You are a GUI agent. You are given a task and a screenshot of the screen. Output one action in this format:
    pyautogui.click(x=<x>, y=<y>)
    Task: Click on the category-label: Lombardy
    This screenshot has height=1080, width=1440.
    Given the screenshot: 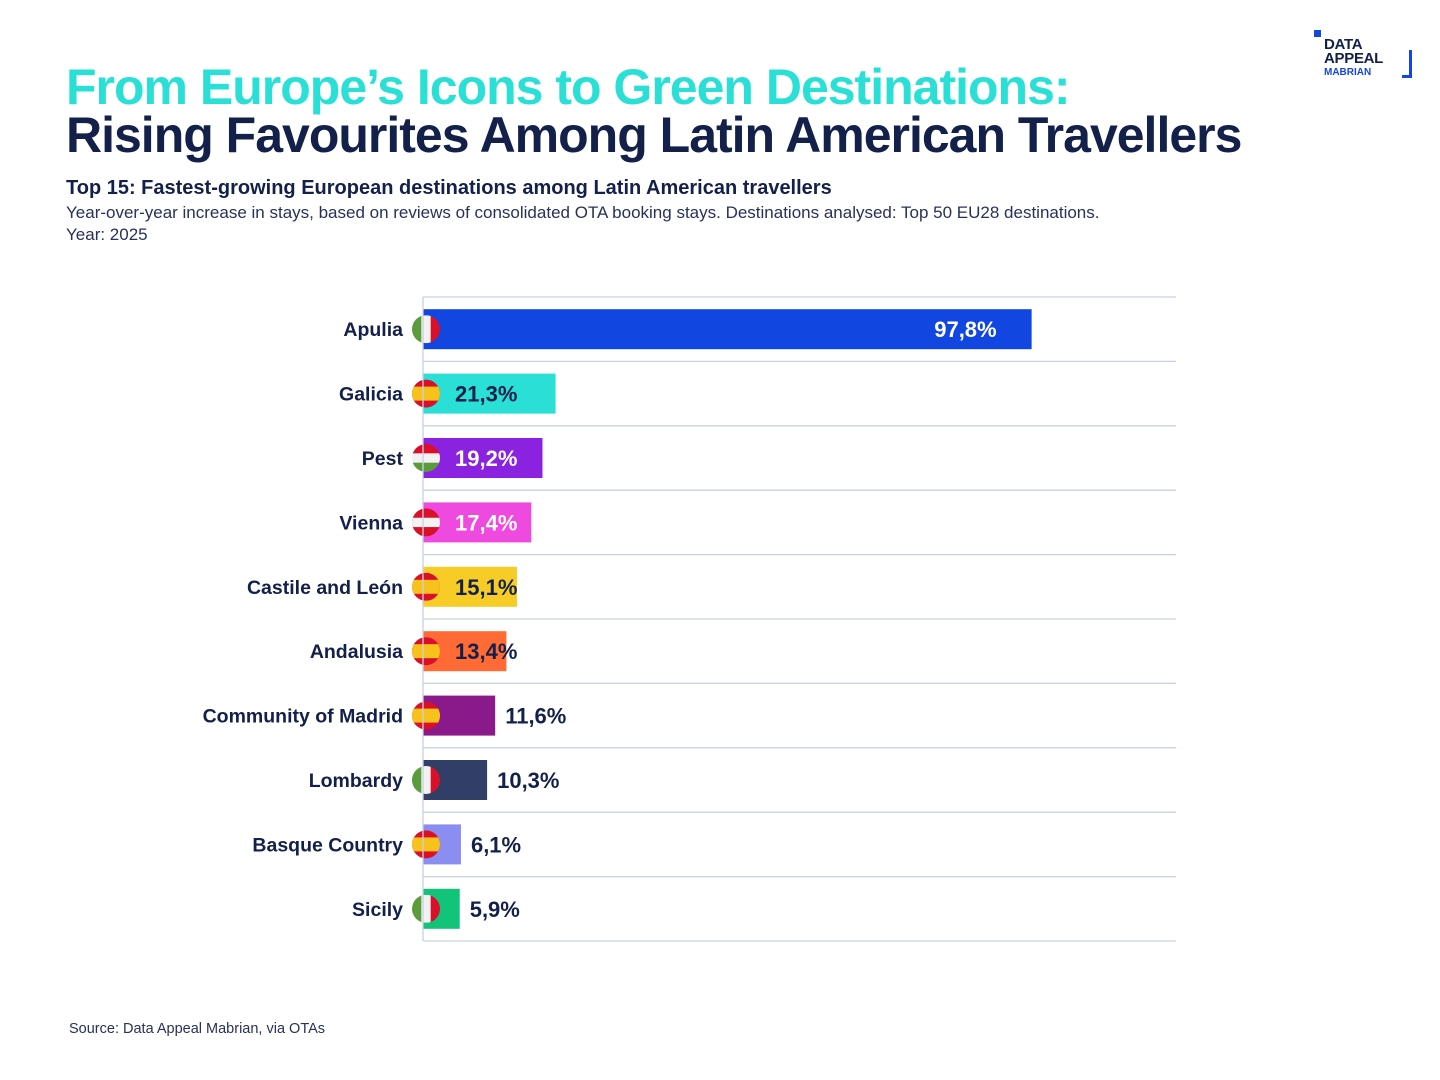 What is the action you would take?
    pyautogui.click(x=356, y=781)
    